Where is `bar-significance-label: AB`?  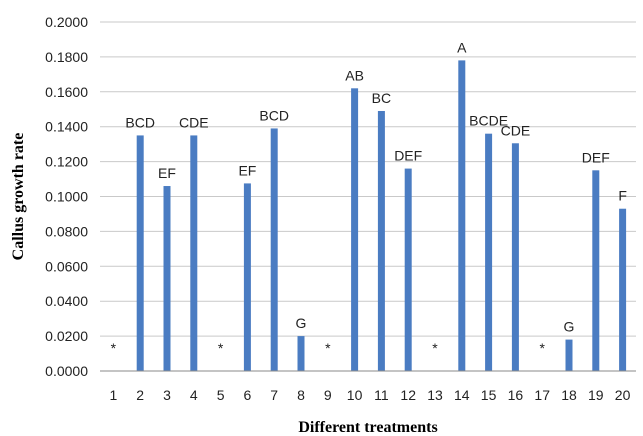 bar-significance-label: AB is located at coordinates (354, 75).